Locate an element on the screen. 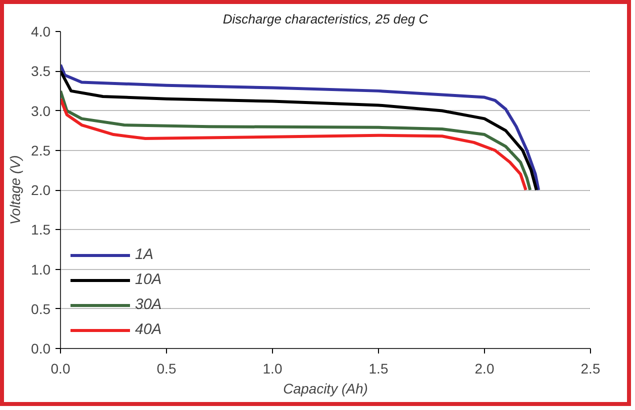 The image size is (635, 410). legend-label: 40A is located at coordinates (148, 329).